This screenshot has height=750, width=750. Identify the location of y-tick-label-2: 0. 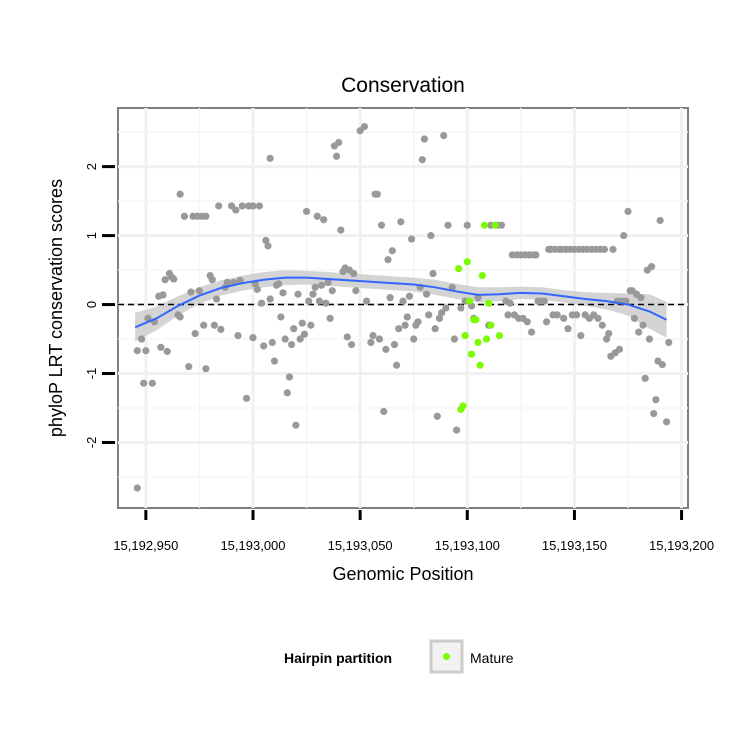
(91, 304).